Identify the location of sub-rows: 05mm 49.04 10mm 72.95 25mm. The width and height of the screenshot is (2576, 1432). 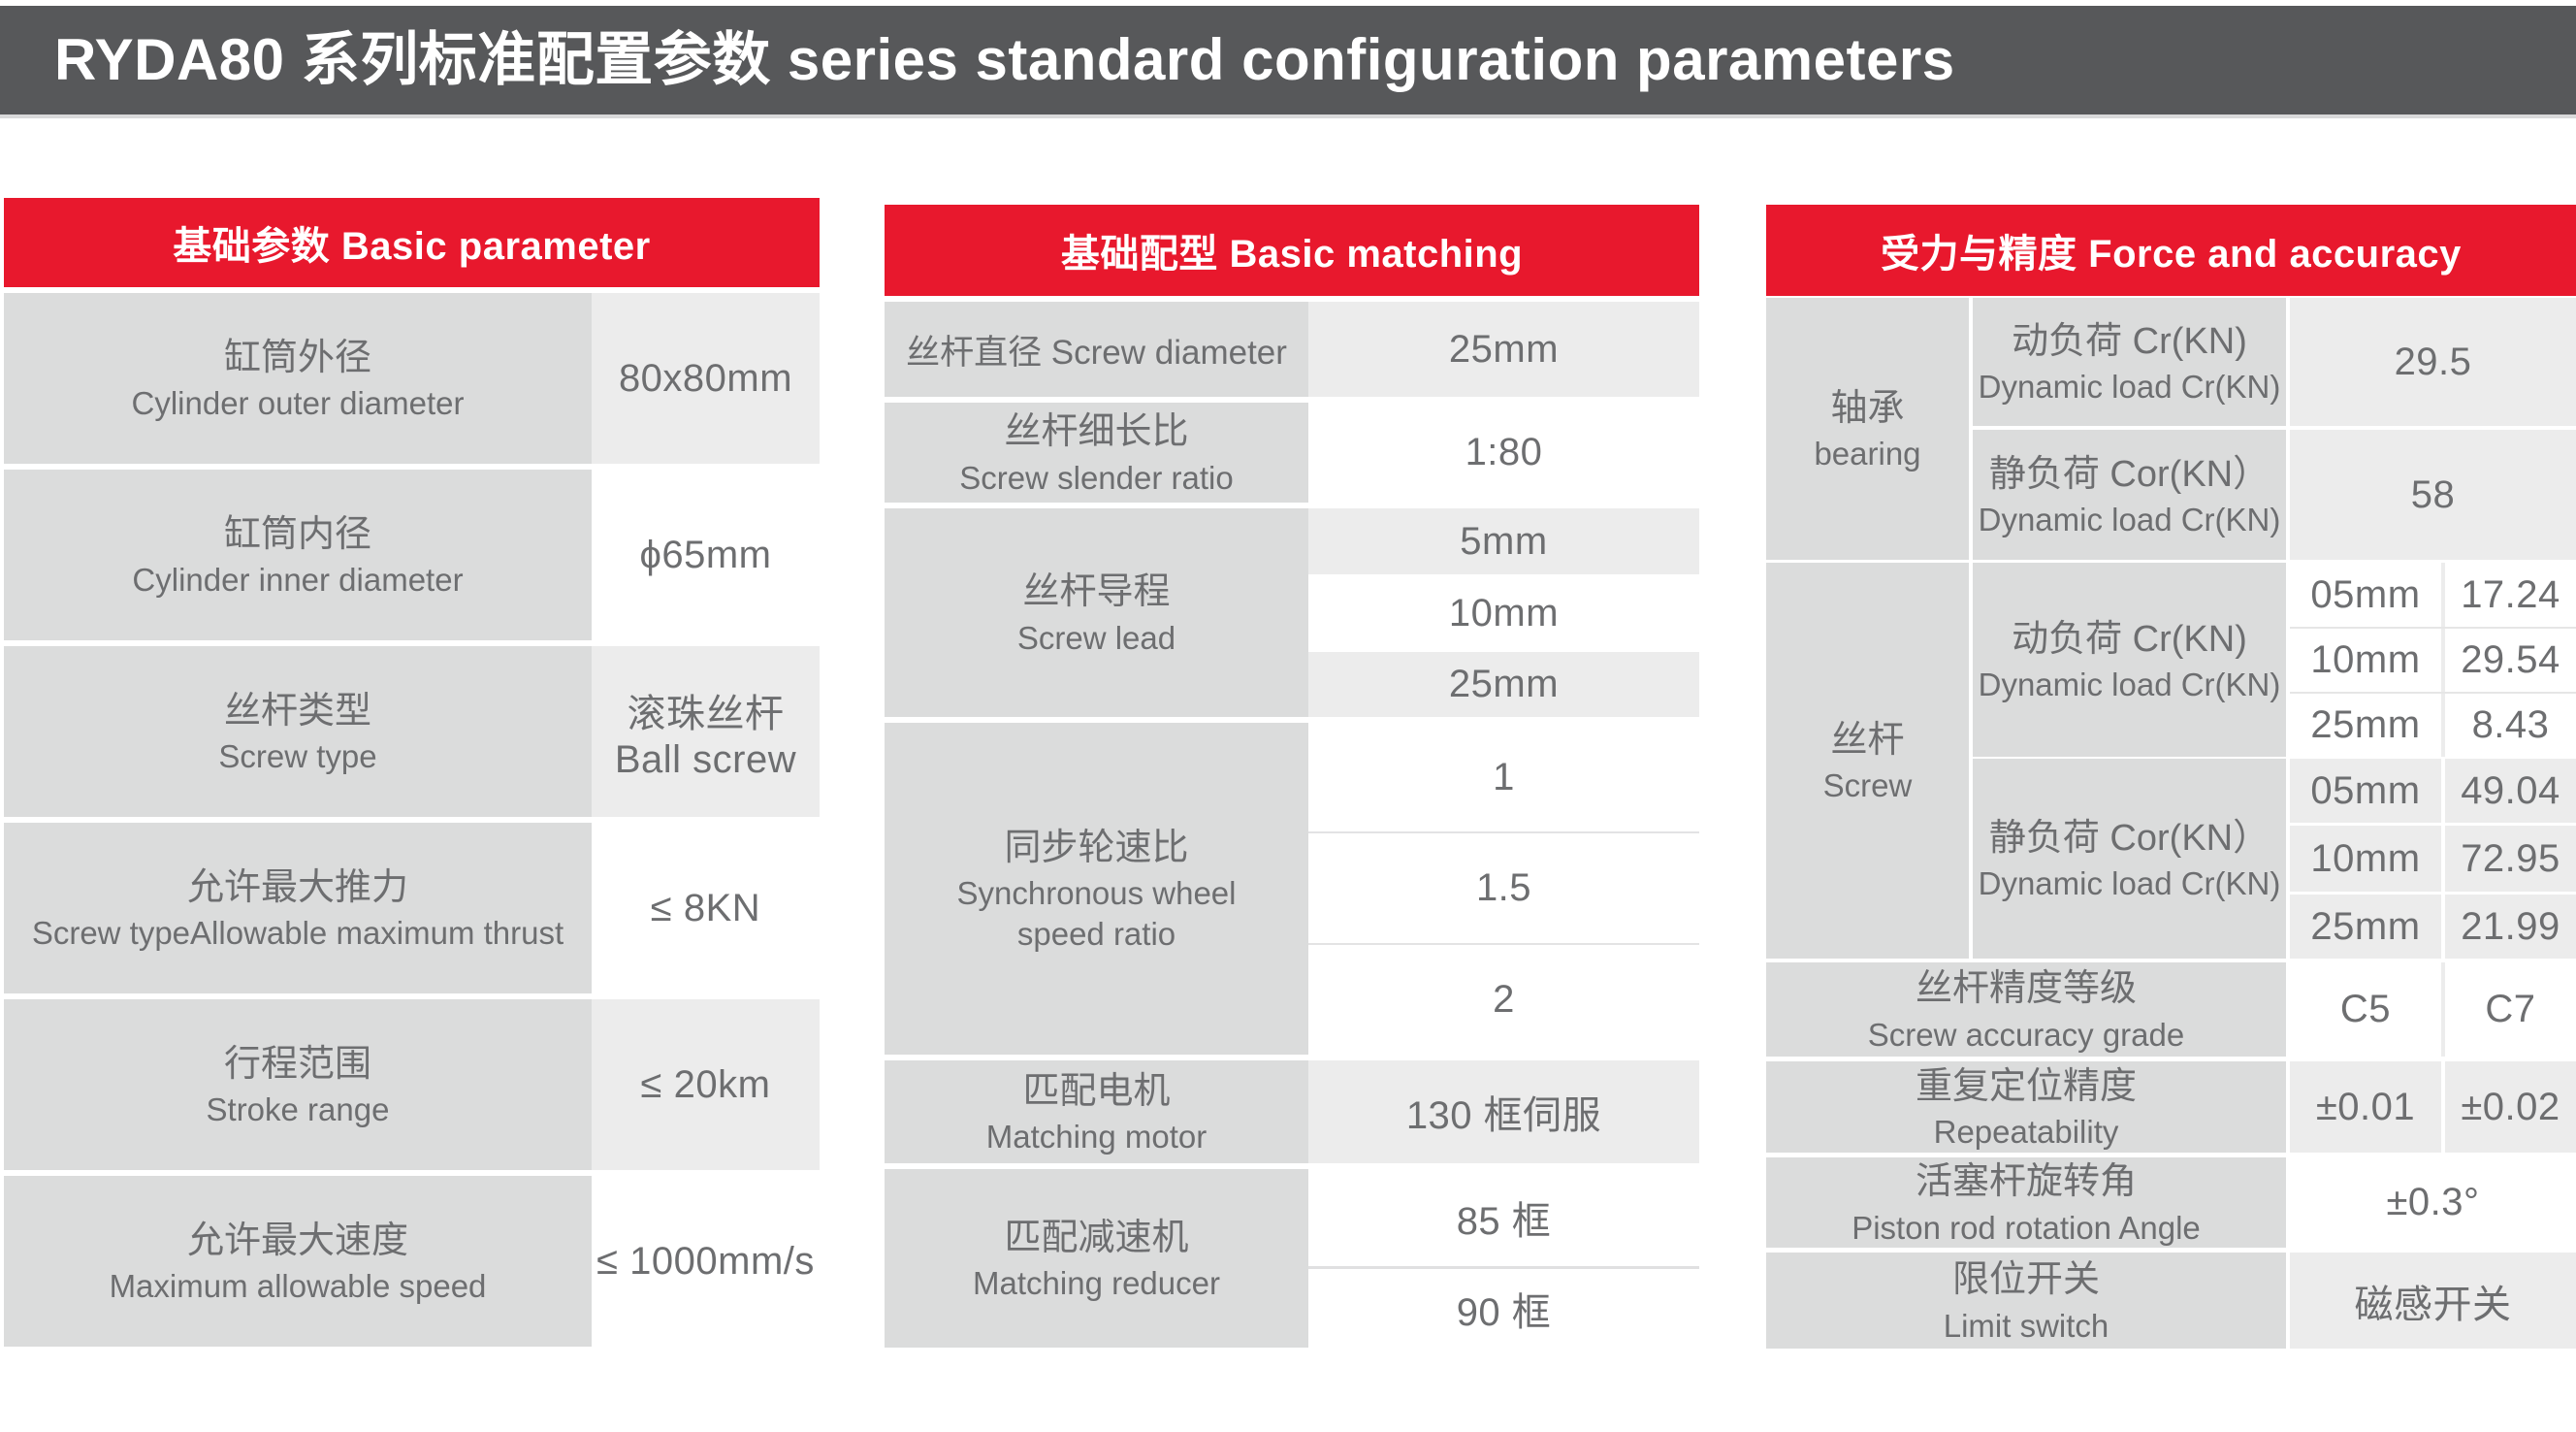
(2433, 859).